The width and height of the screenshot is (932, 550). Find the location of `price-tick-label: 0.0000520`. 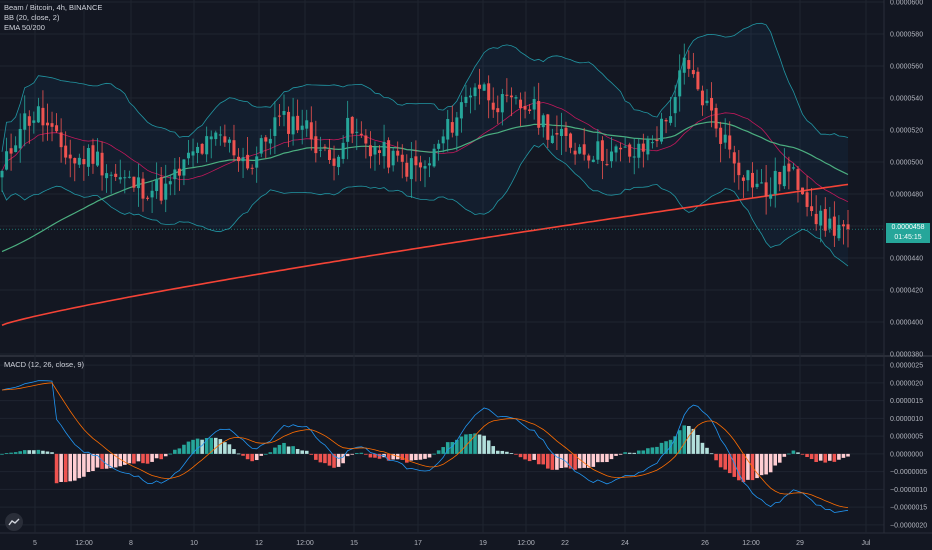

price-tick-label: 0.0000520 is located at coordinates (906, 131).